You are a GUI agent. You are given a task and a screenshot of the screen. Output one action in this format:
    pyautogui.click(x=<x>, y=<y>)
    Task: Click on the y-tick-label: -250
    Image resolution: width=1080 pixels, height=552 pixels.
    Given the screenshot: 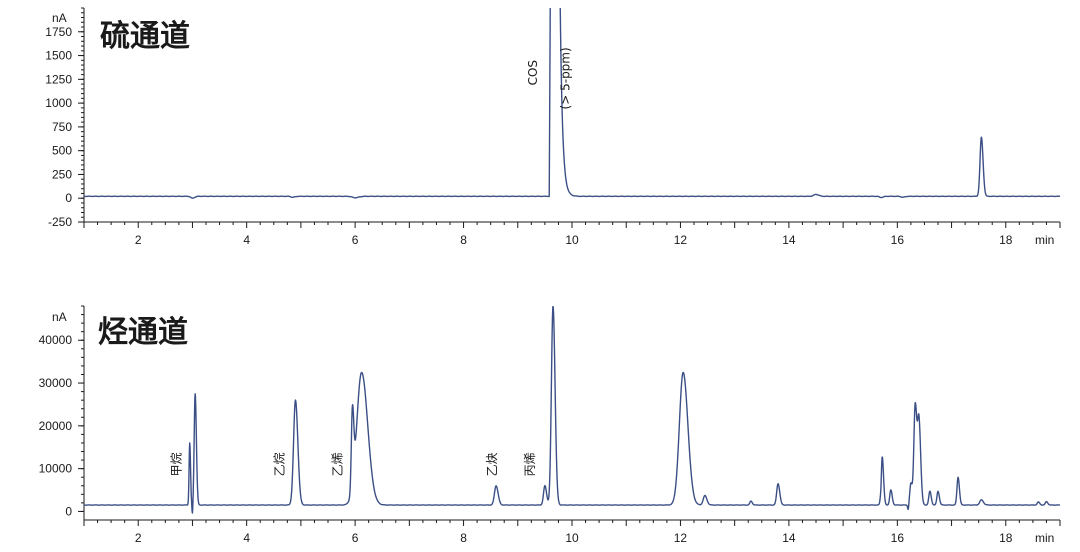 What is the action you would take?
    pyautogui.click(x=60, y=222)
    